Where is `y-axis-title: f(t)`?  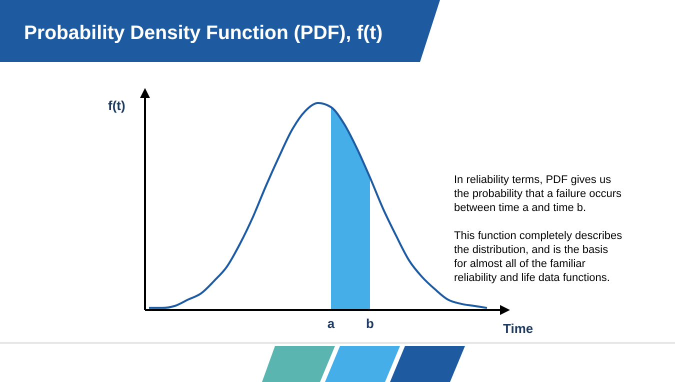 y-axis-title: f(t) is located at coordinates (117, 105).